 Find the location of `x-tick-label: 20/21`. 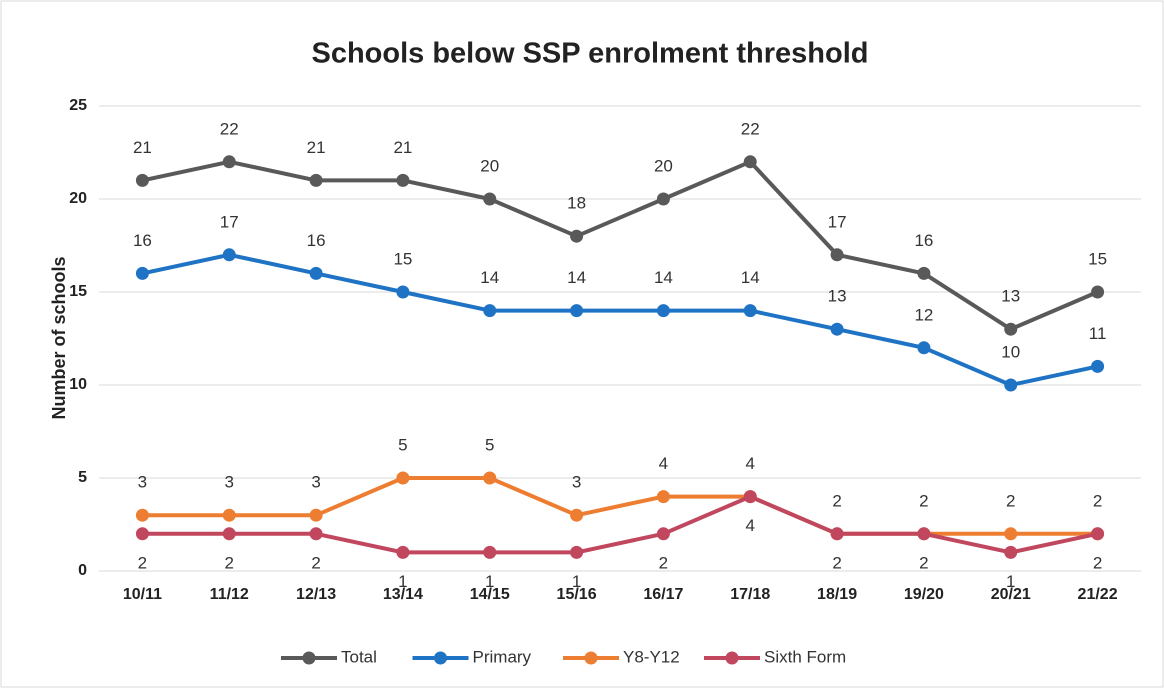

x-tick-label: 20/21 is located at coordinates (1011, 594).